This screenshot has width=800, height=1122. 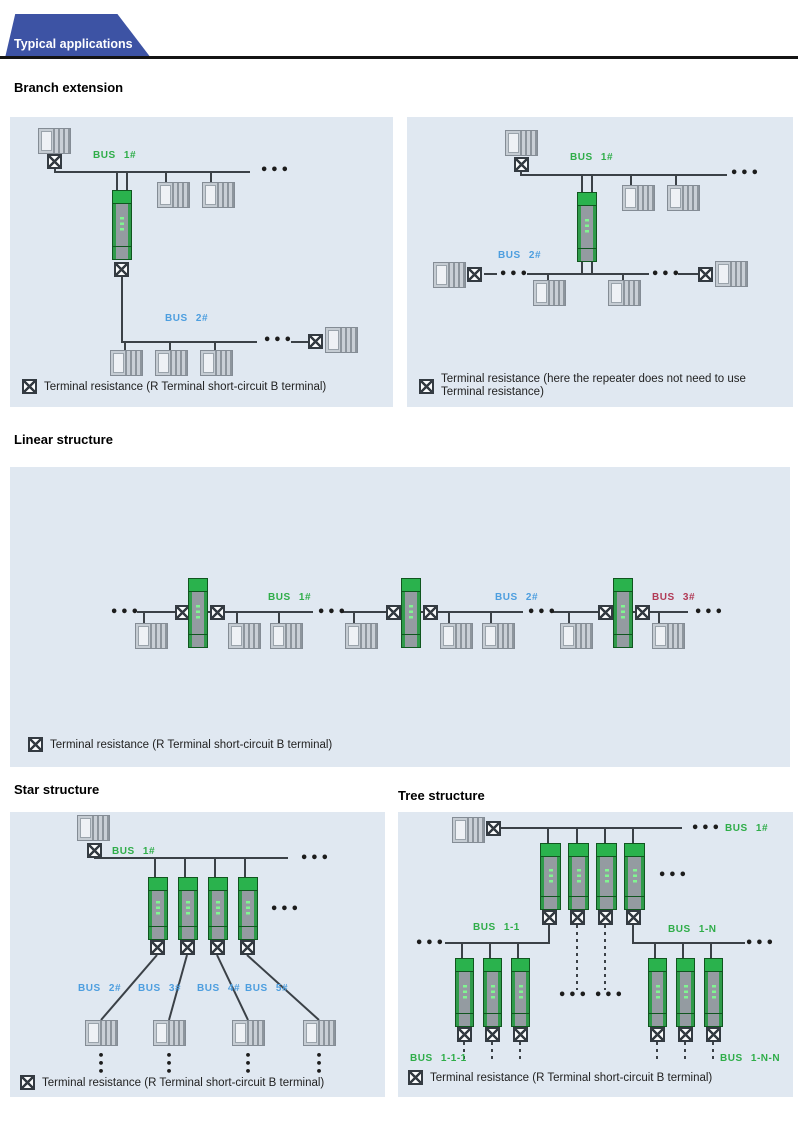 What do you see at coordinates (78, 36) in the screenshot?
I see `typical-applications-tab: Typical applications` at bounding box center [78, 36].